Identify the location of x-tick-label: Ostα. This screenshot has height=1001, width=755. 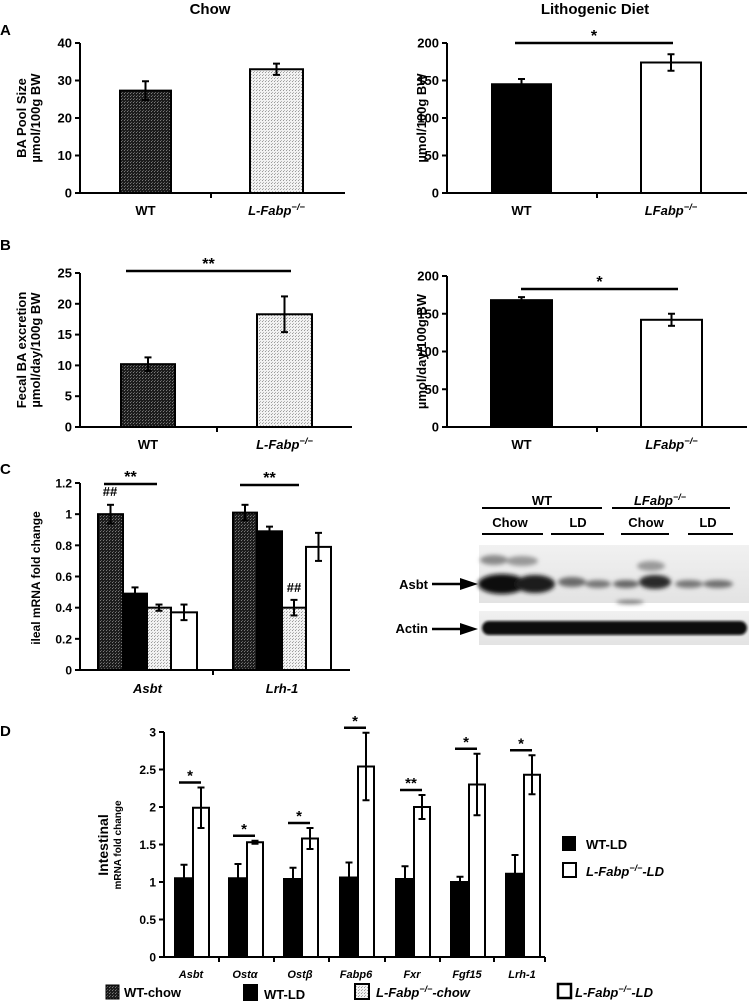
(245, 975).